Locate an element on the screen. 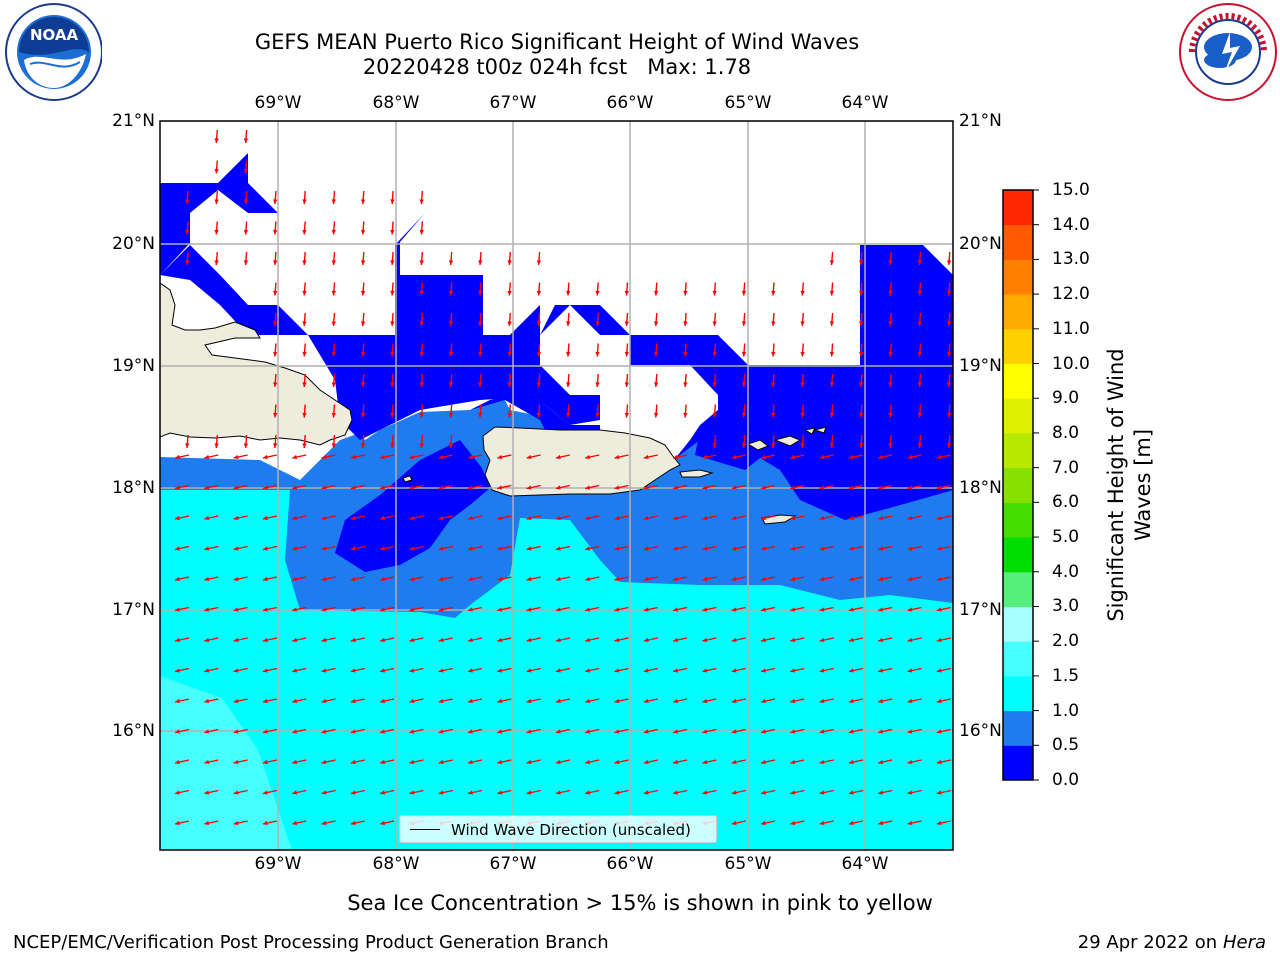  lon-label-top: 66°W is located at coordinates (630, 103).